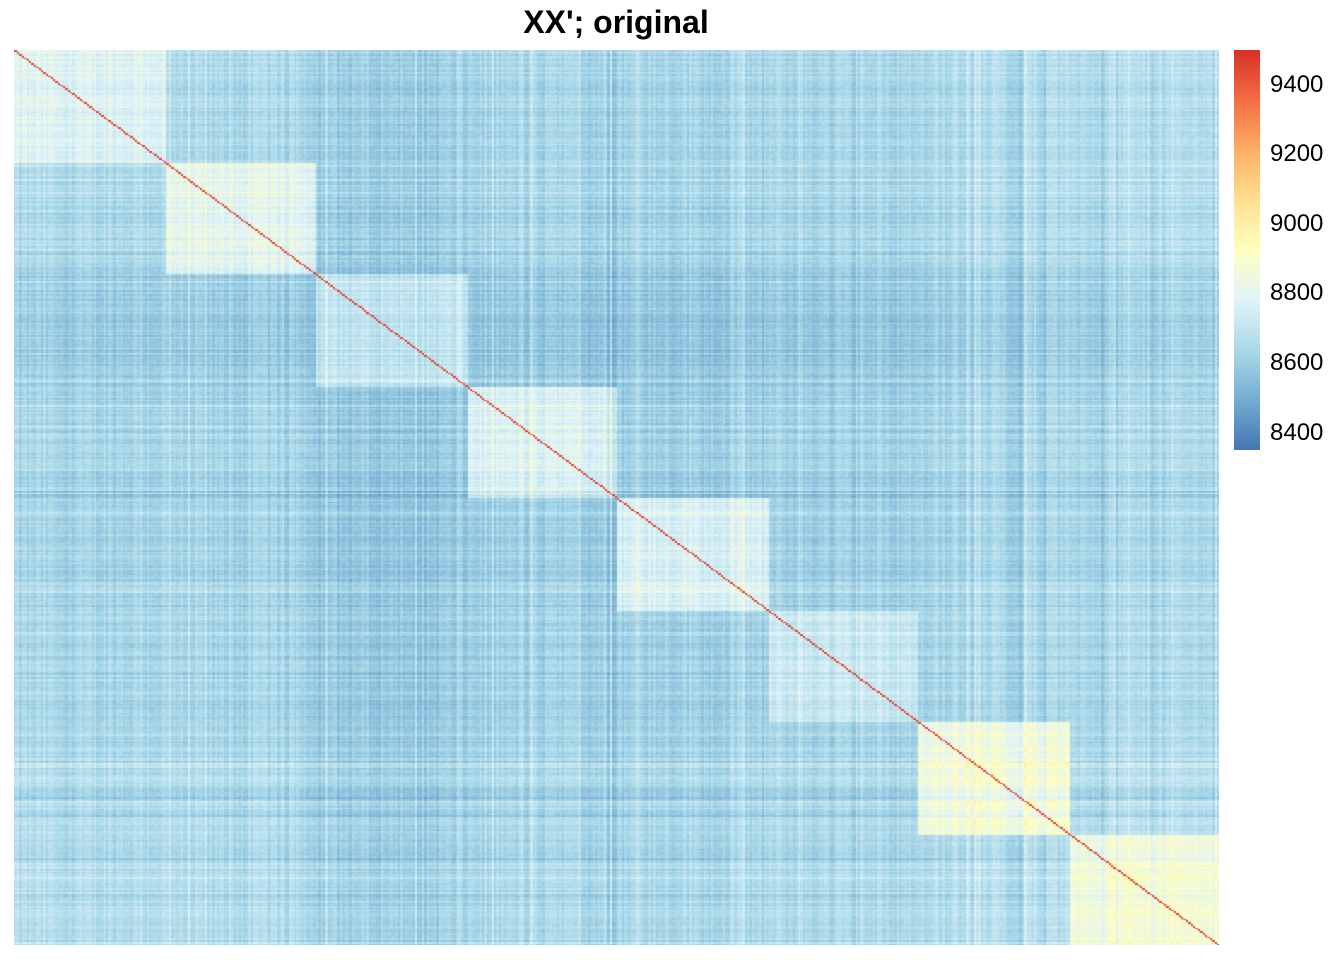 The width and height of the screenshot is (1344, 960). I want to click on colorbar-tick-label: 8400, so click(1297, 432).